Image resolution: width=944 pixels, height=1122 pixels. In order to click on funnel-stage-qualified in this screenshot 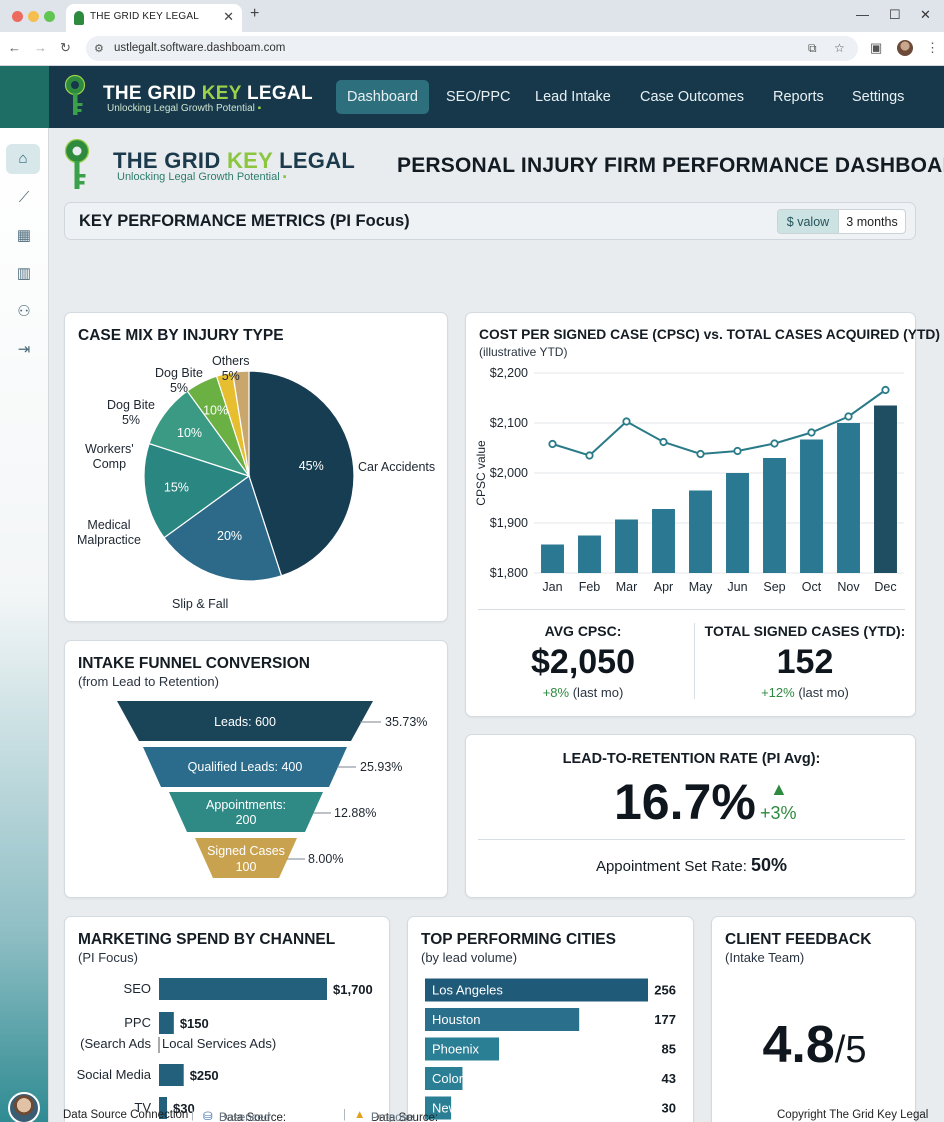, I will do `click(245, 767)`.